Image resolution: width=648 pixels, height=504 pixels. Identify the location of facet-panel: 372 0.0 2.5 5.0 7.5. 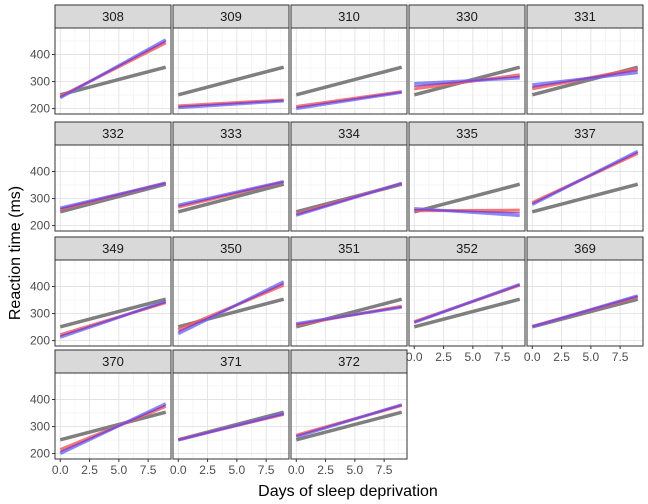
(348, 413).